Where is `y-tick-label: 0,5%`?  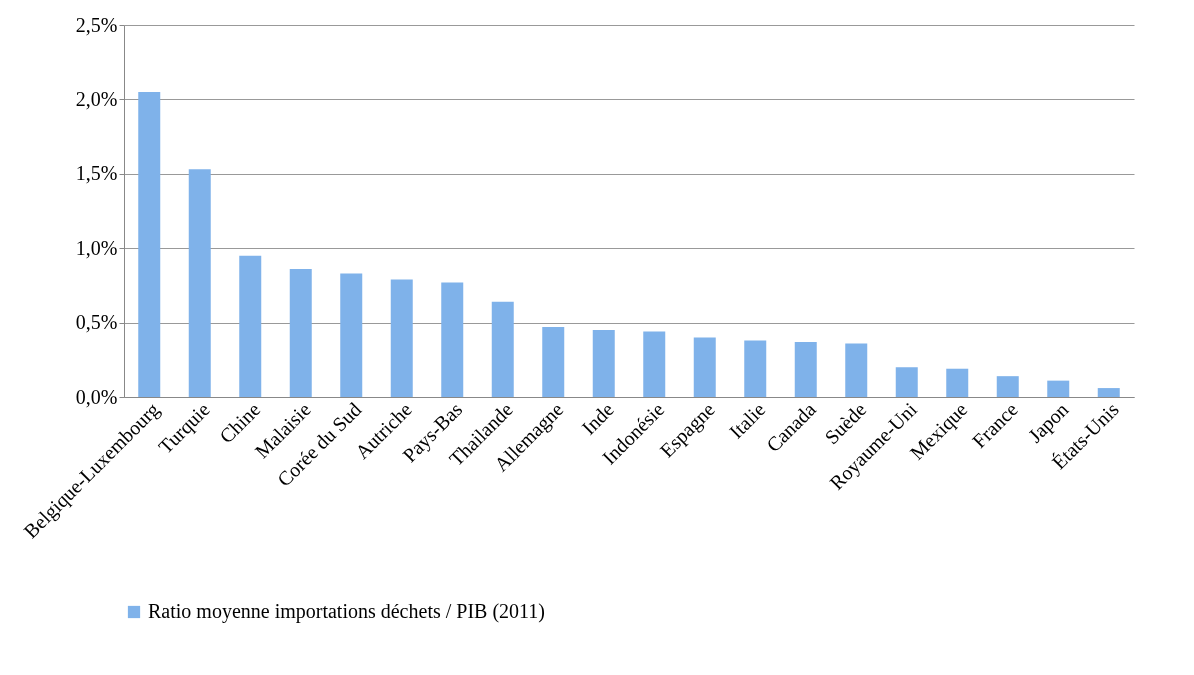 y-tick-label: 0,5% is located at coordinates (96, 322).